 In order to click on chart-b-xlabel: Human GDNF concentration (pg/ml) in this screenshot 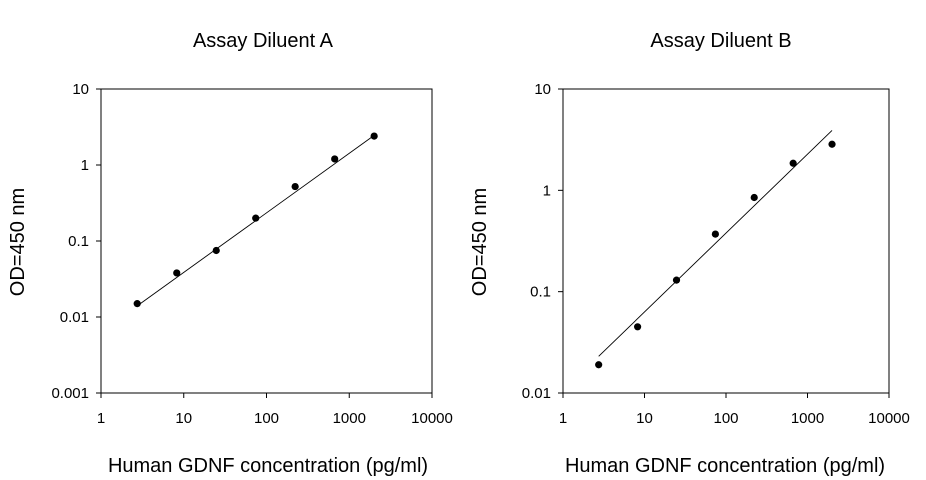, I will do `click(725, 466)`.